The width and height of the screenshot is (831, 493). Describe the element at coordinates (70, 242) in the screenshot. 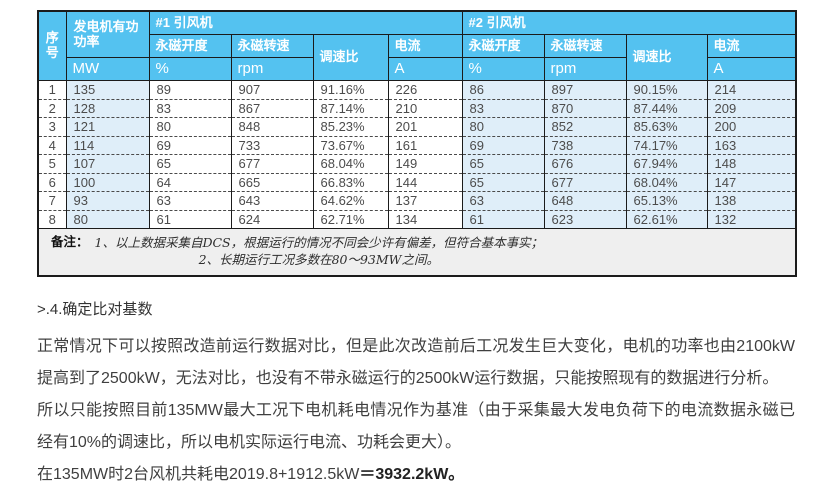

I see `notes-label: 备注：` at that location.